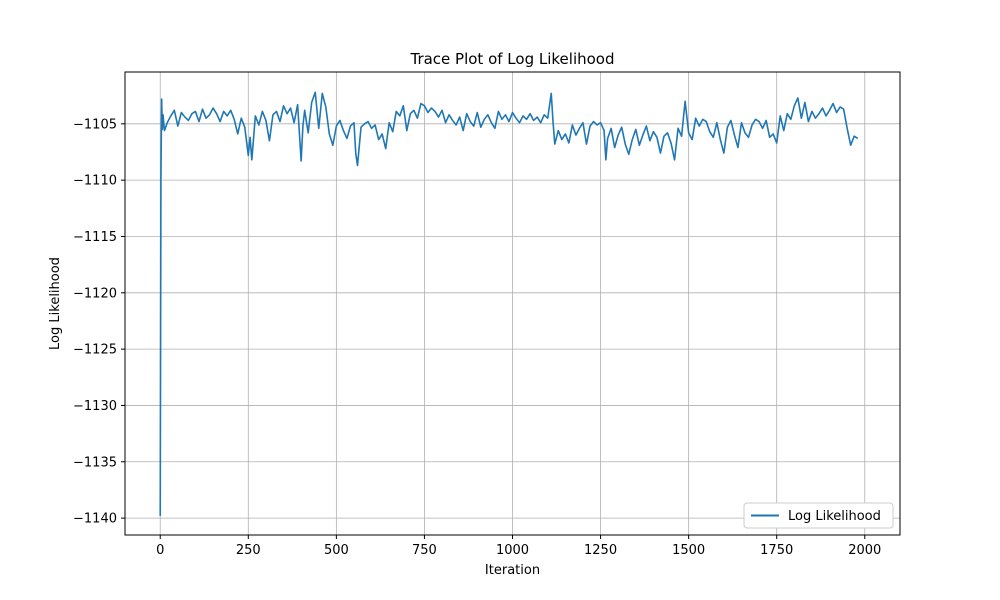  I want to click on x-tick-label: 1500, so click(688, 550).